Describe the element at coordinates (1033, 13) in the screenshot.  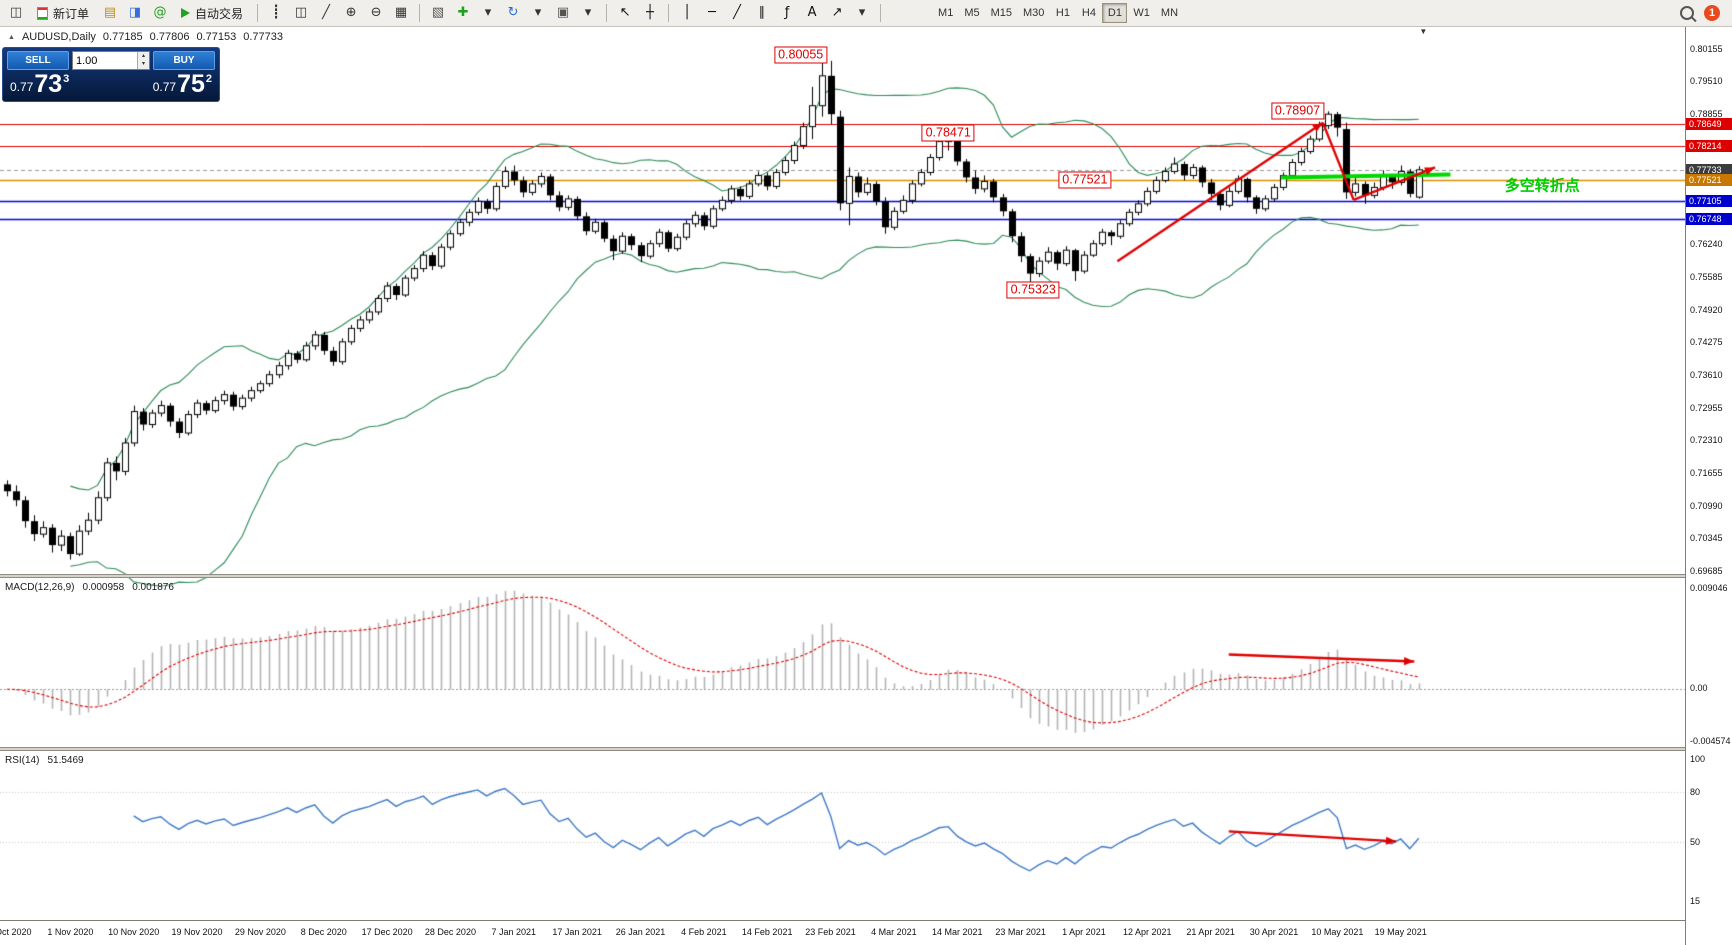
I see `timeframe-m30: M30` at that location.